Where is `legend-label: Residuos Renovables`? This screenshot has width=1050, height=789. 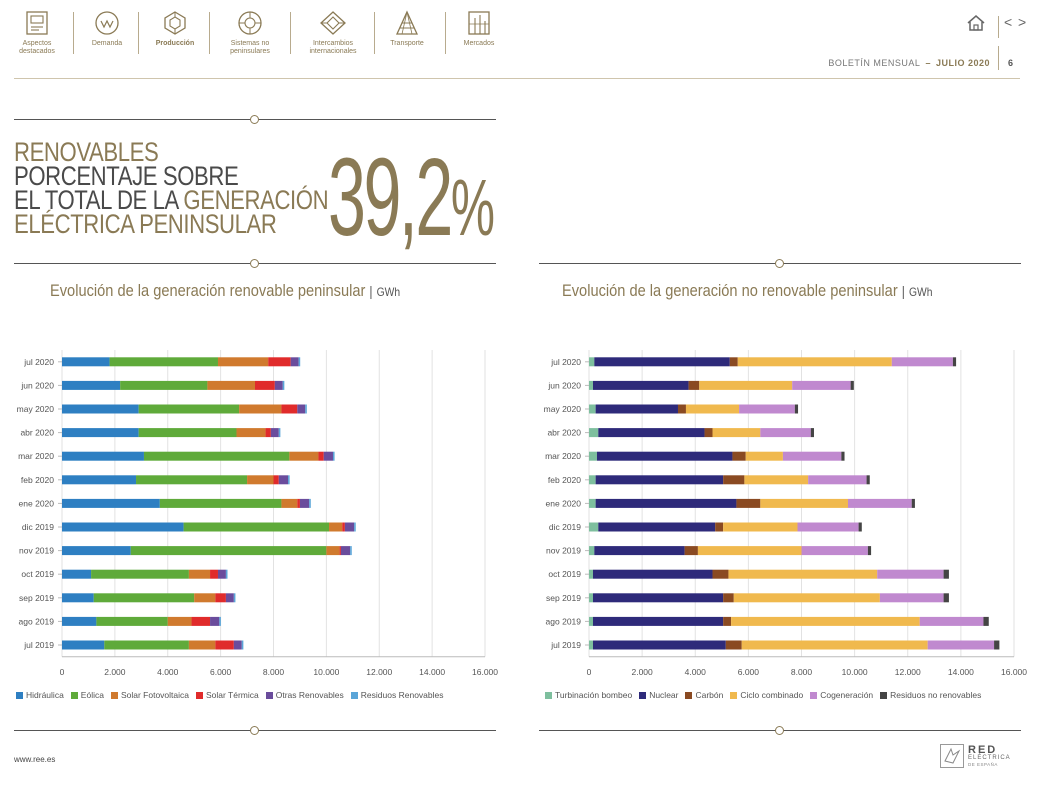
legend-label: Residuos Renovables is located at coordinates (402, 695).